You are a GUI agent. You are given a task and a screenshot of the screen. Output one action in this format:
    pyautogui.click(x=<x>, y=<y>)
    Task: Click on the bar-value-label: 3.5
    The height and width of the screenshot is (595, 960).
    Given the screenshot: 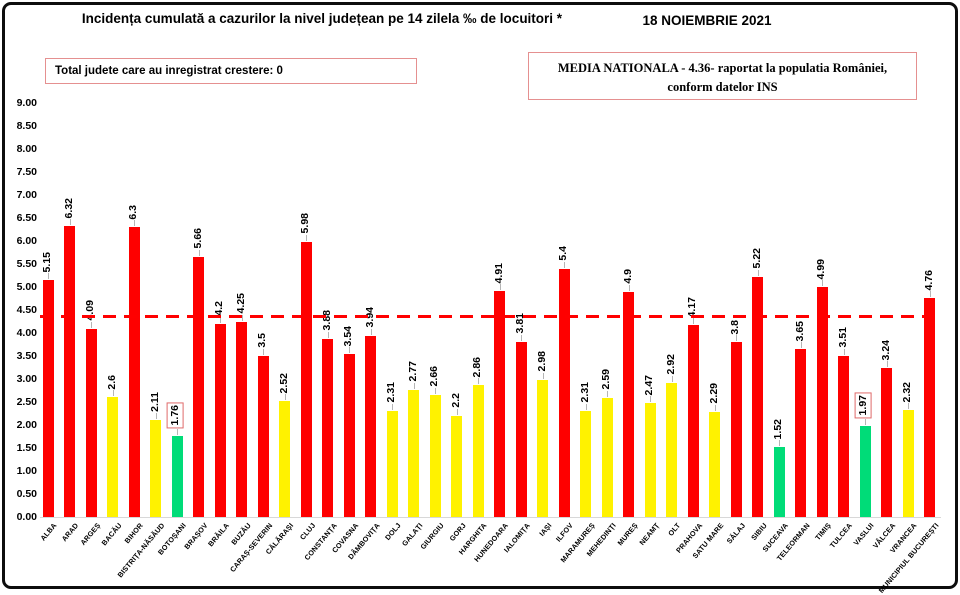 What is the action you would take?
    pyautogui.click(x=262, y=340)
    